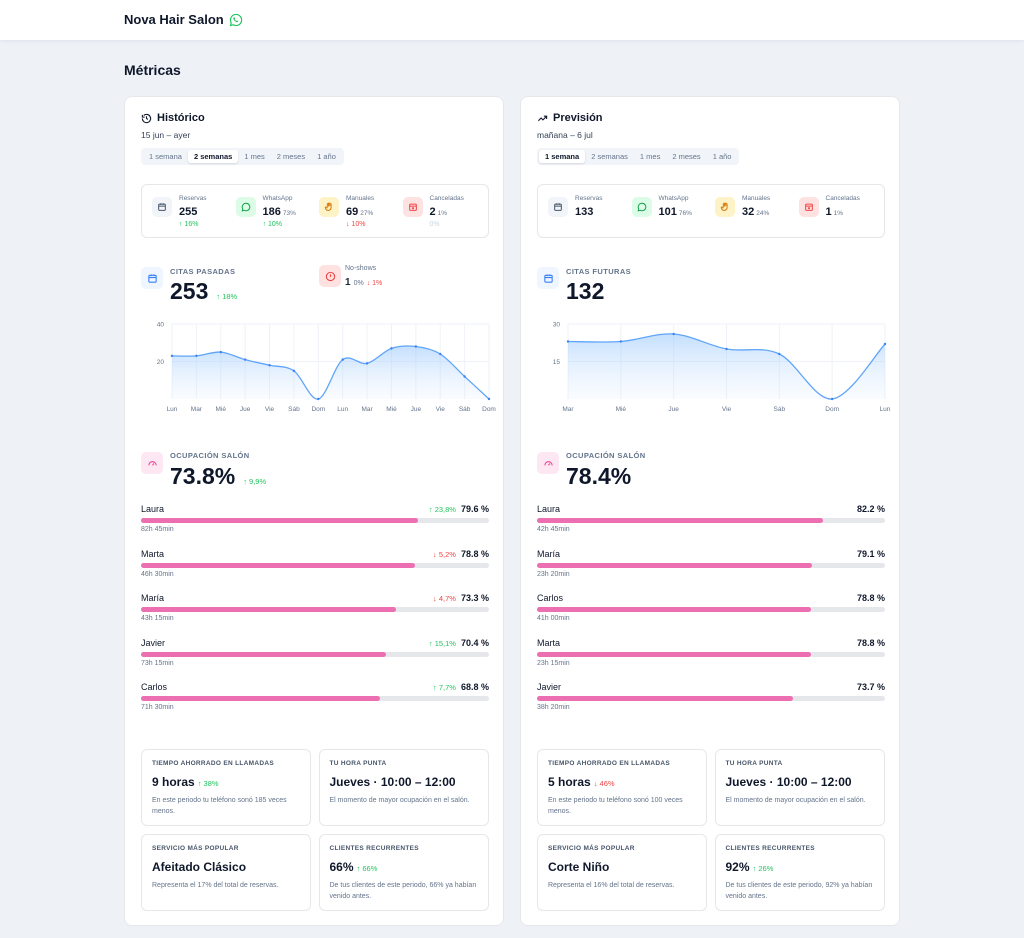  Describe the element at coordinates (711, 569) in the screenshot. I see `staff-row: María 79.1 % 23h 20min` at that location.